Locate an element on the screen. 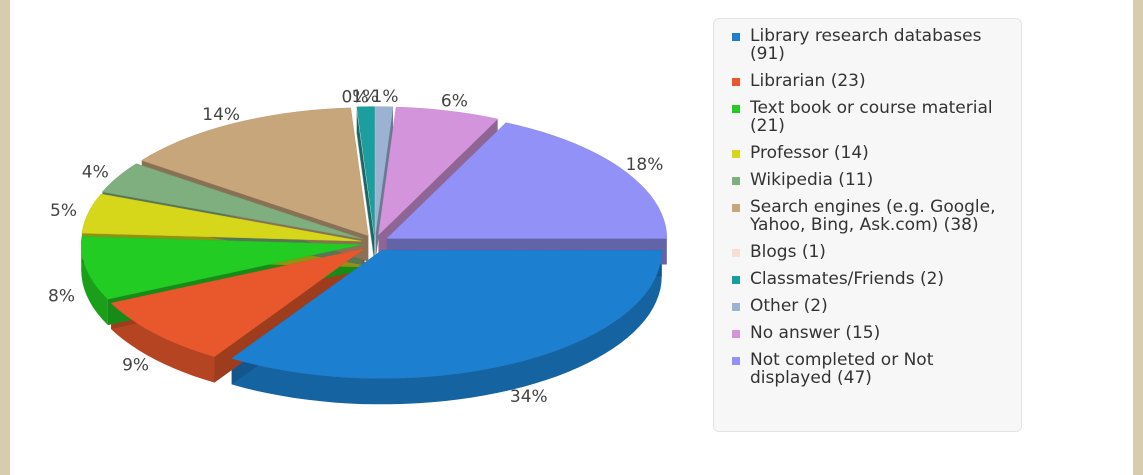  legend-label: Not completed or Not displayed (47) is located at coordinates (842, 369).